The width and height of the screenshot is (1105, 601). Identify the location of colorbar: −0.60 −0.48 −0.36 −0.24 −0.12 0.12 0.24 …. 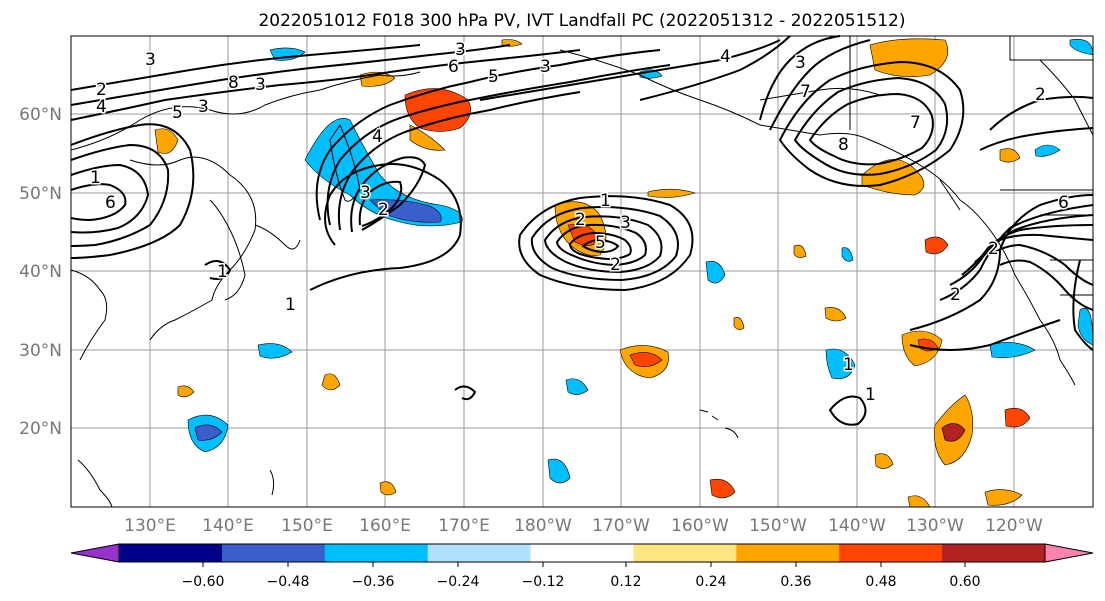
(582, 566).